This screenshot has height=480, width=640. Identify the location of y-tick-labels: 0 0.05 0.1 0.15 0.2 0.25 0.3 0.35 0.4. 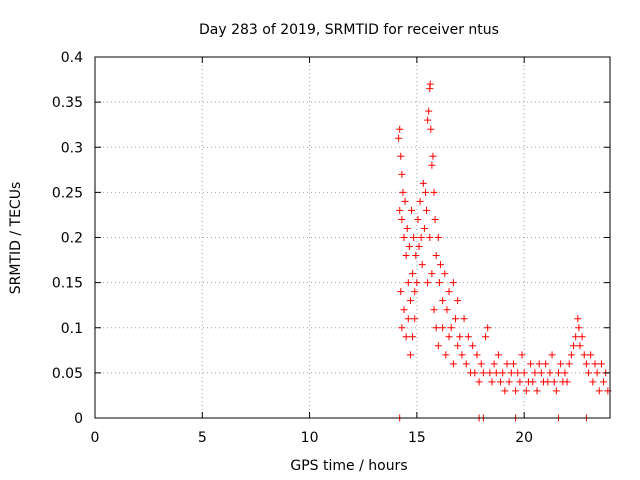
(67, 238).